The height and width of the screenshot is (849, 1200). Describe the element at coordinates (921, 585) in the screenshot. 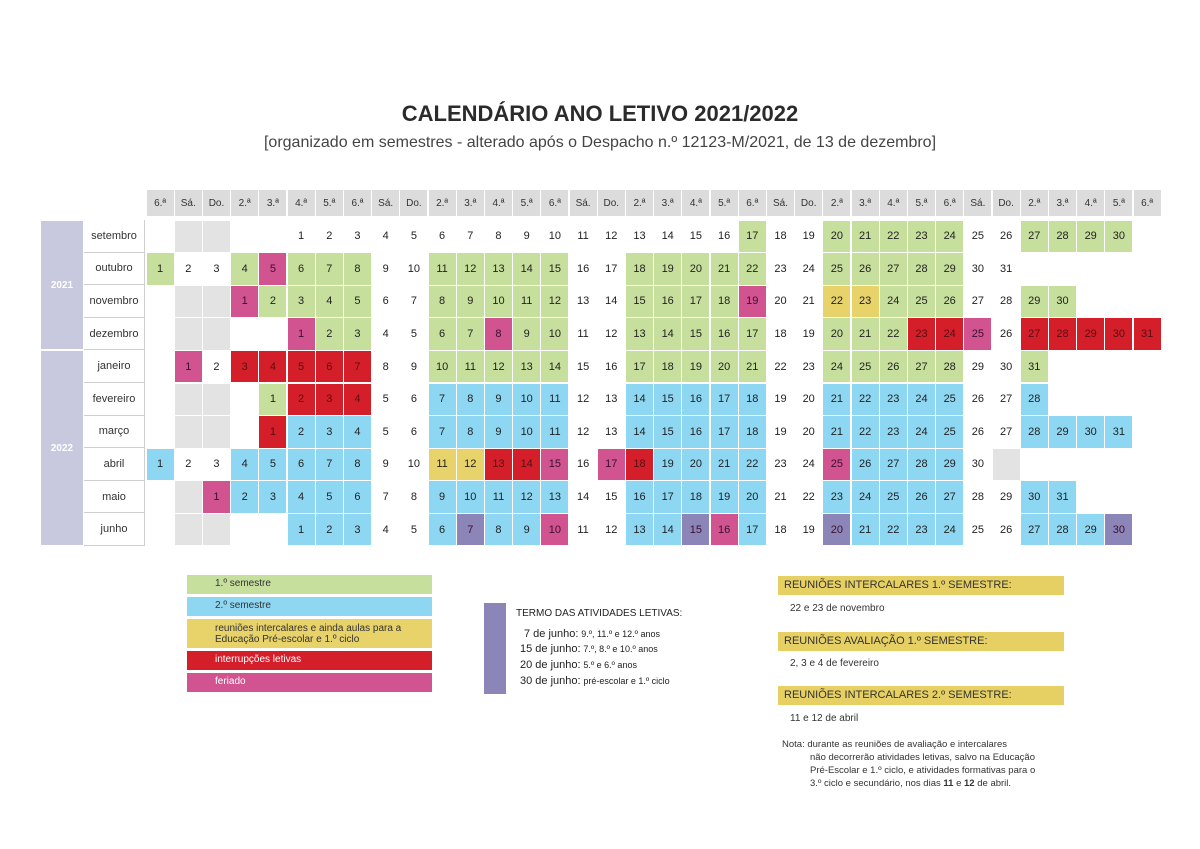

I see `reunioes-heading: REUNIÕES INTERCALARES 1.º SEMESTRE:` at that location.